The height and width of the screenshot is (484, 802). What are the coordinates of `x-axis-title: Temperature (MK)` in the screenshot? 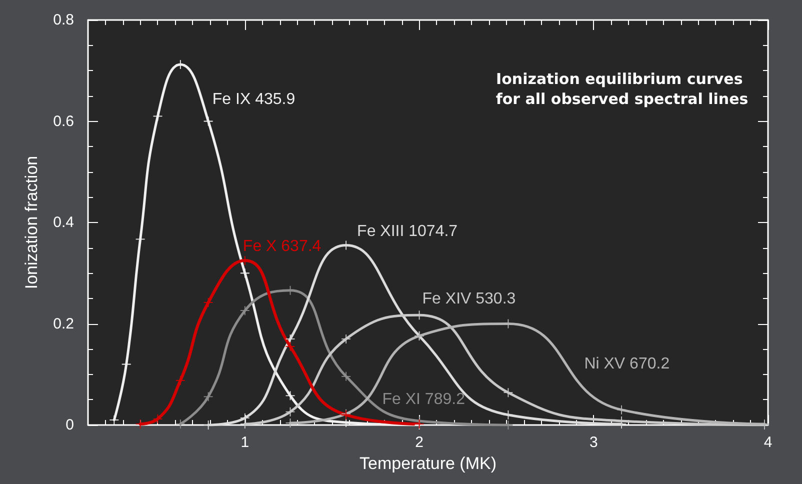 It's located at (428, 463).